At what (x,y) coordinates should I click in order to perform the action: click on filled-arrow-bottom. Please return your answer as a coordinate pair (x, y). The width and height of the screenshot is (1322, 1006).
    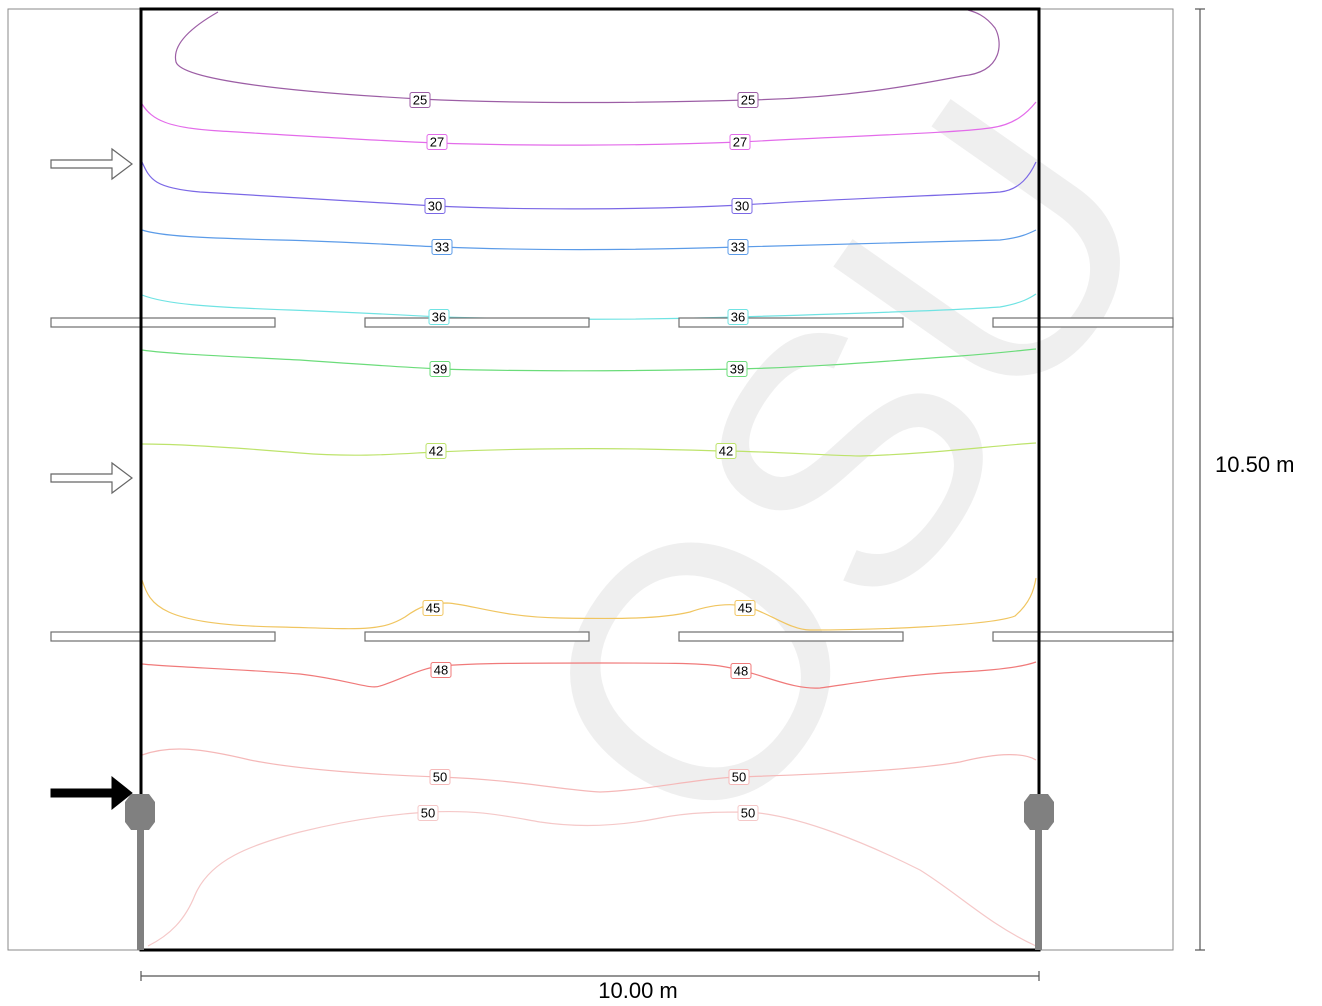
    Looking at the image, I should click on (91, 793).